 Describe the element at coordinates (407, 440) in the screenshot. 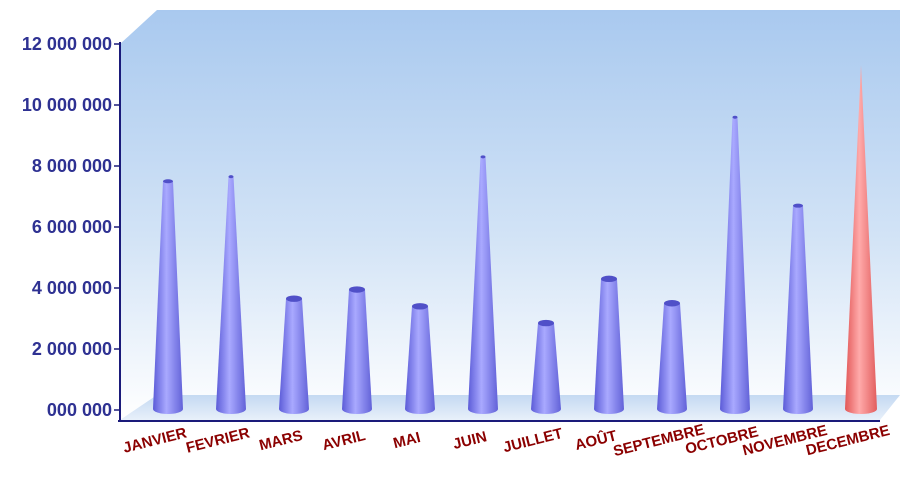

I see `x-tick-label: MAI` at that location.